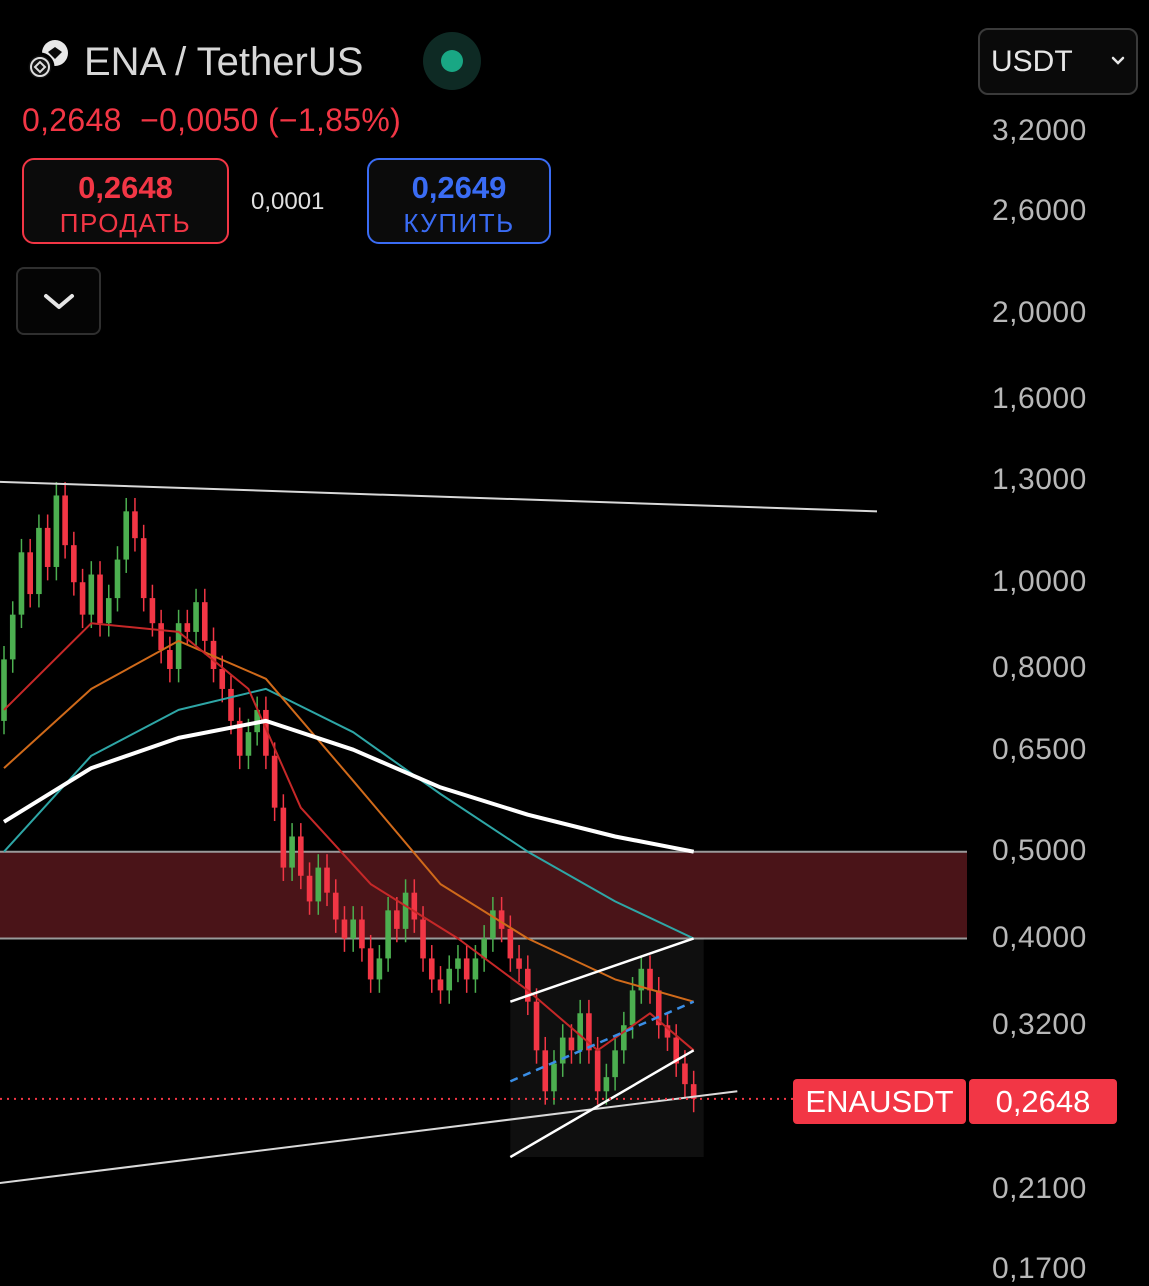  What do you see at coordinates (1039, 749) in the screenshot?
I see `price-axis-tick: 0,6500` at bounding box center [1039, 749].